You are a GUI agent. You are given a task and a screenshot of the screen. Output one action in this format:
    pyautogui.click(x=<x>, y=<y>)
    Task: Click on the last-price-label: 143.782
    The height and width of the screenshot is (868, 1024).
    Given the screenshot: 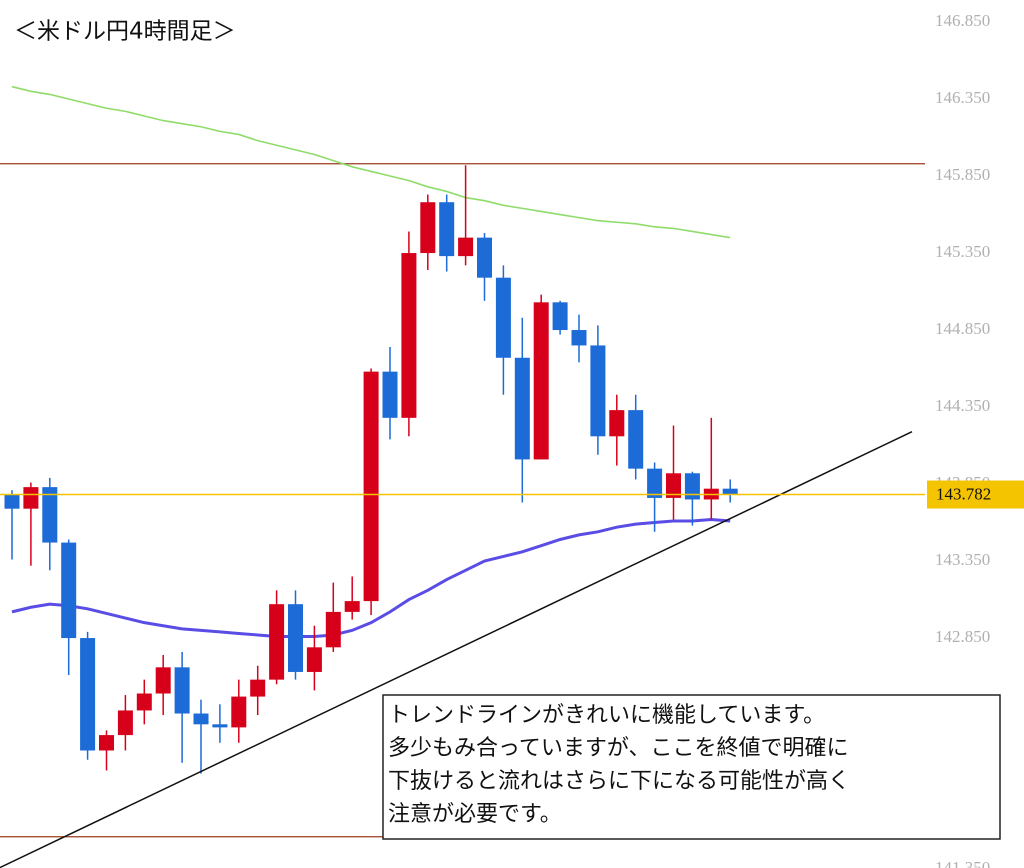 What is the action you would take?
    pyautogui.click(x=963, y=493)
    